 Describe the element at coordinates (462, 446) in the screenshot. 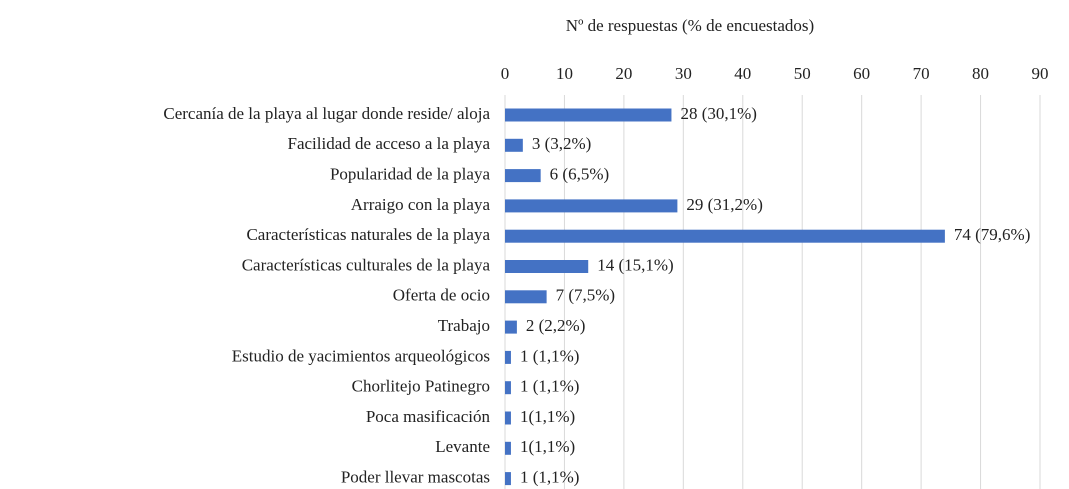

I see `category-label: Levante` at that location.